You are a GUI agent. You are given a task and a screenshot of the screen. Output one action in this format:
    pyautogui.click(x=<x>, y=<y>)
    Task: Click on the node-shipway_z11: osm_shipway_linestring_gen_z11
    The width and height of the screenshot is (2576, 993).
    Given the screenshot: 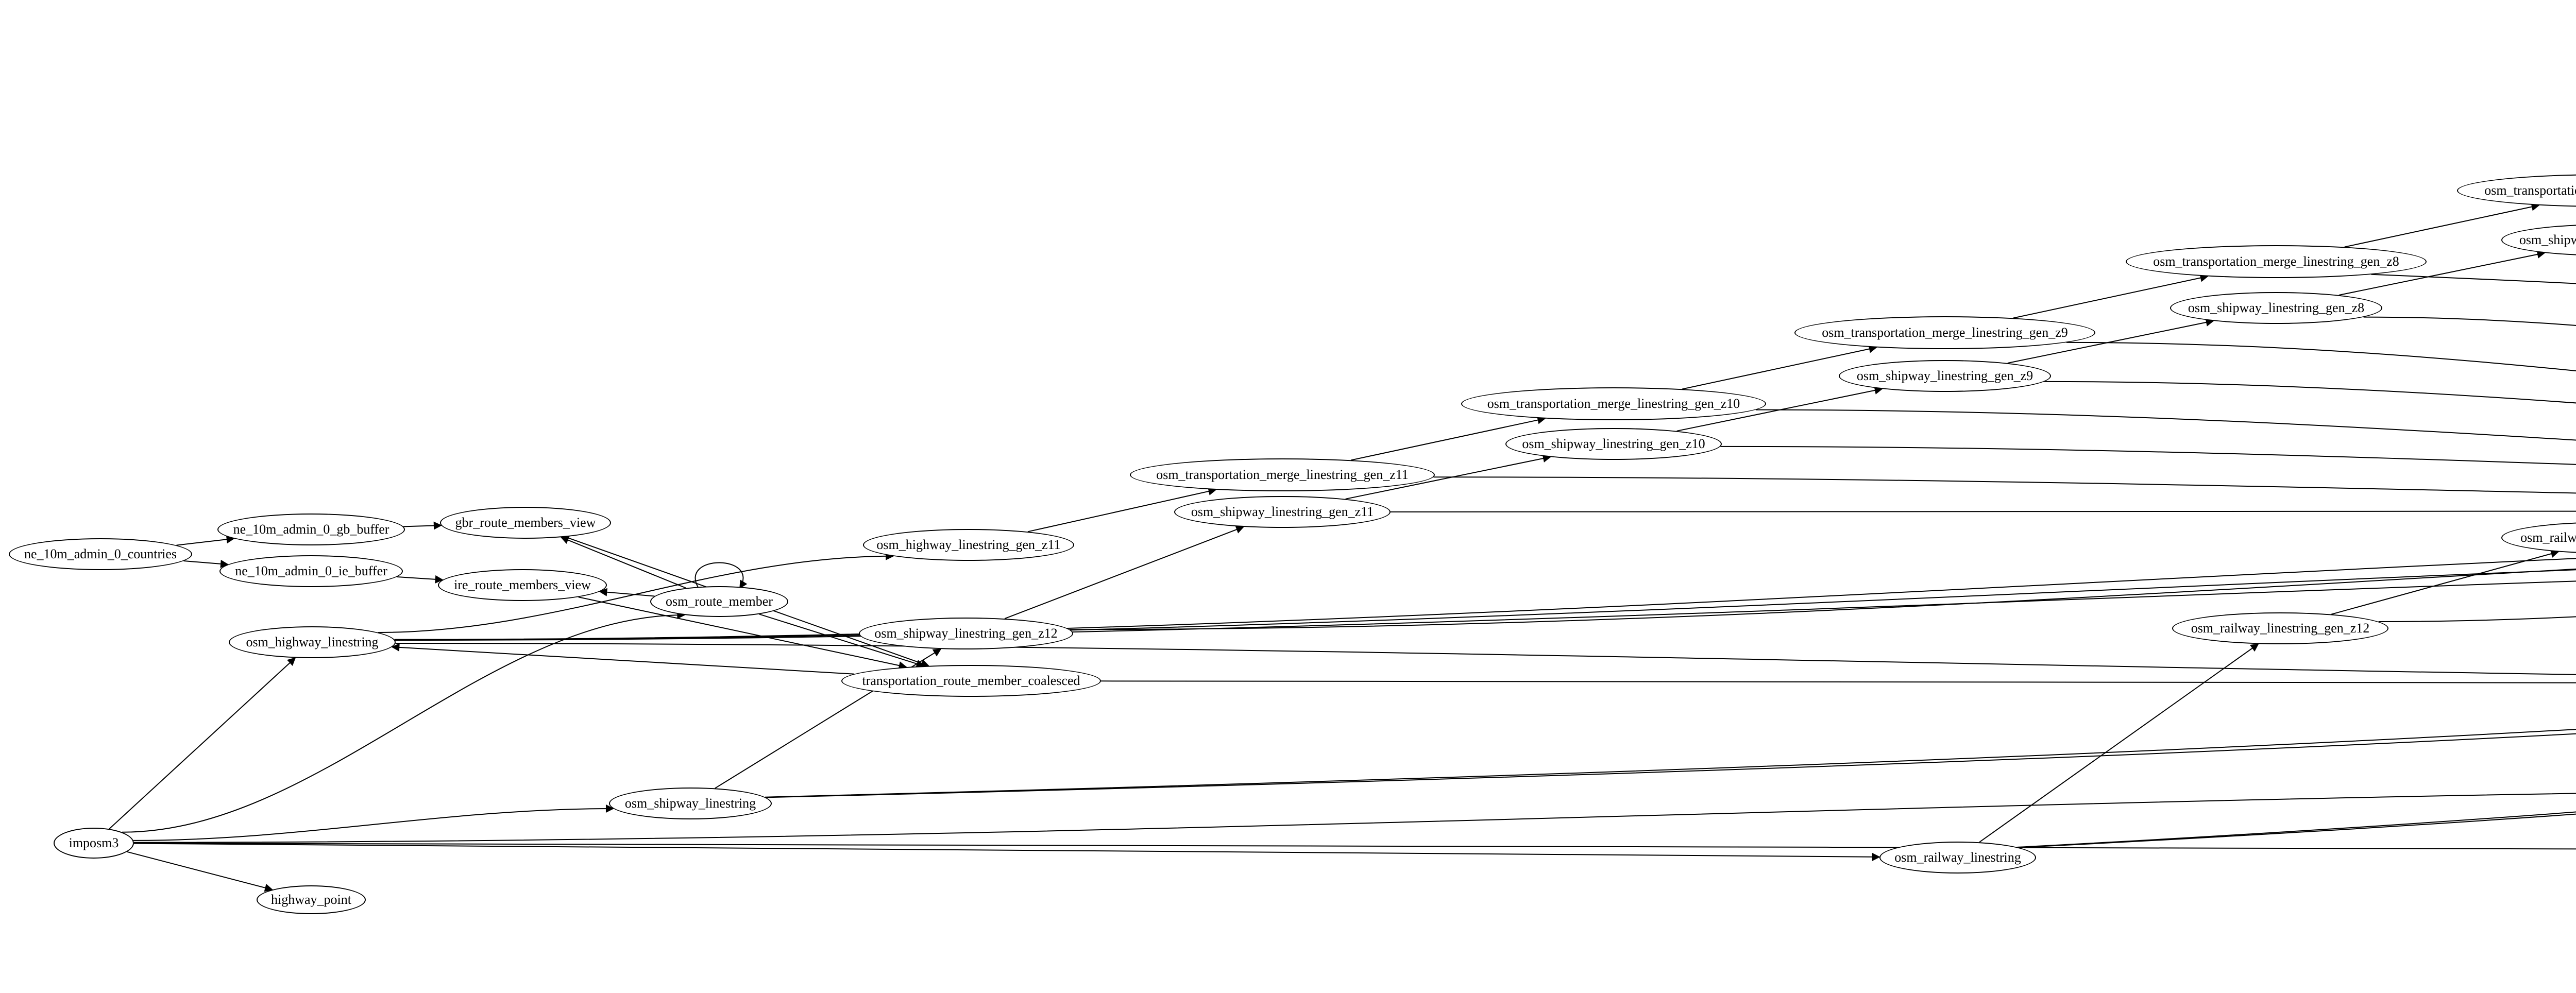 What is the action you would take?
    pyautogui.click(x=1282, y=512)
    